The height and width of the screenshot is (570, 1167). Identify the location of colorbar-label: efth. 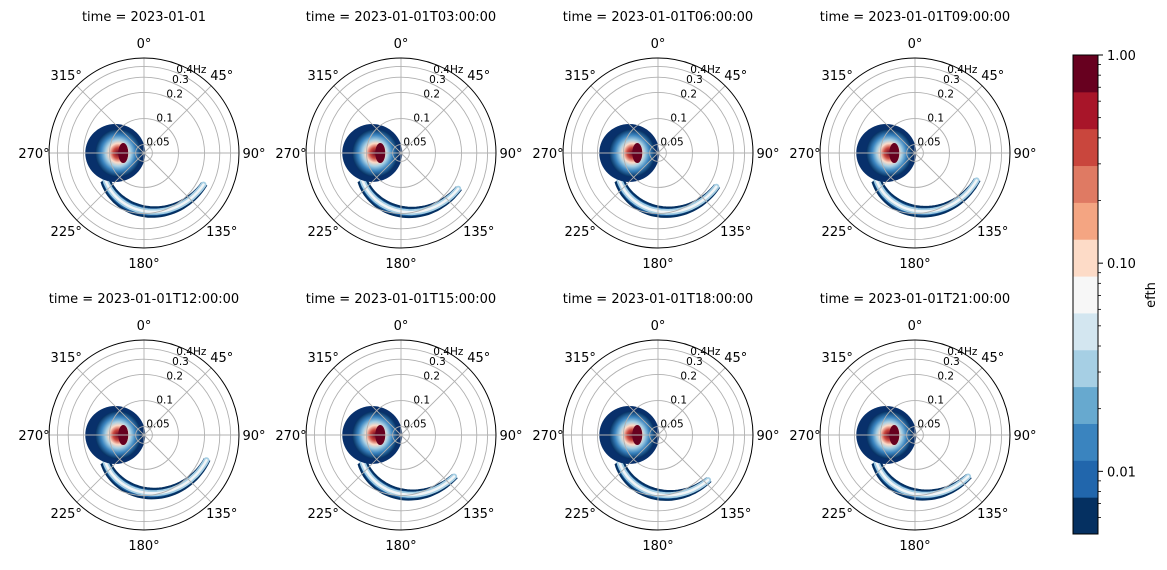
(1151, 295).